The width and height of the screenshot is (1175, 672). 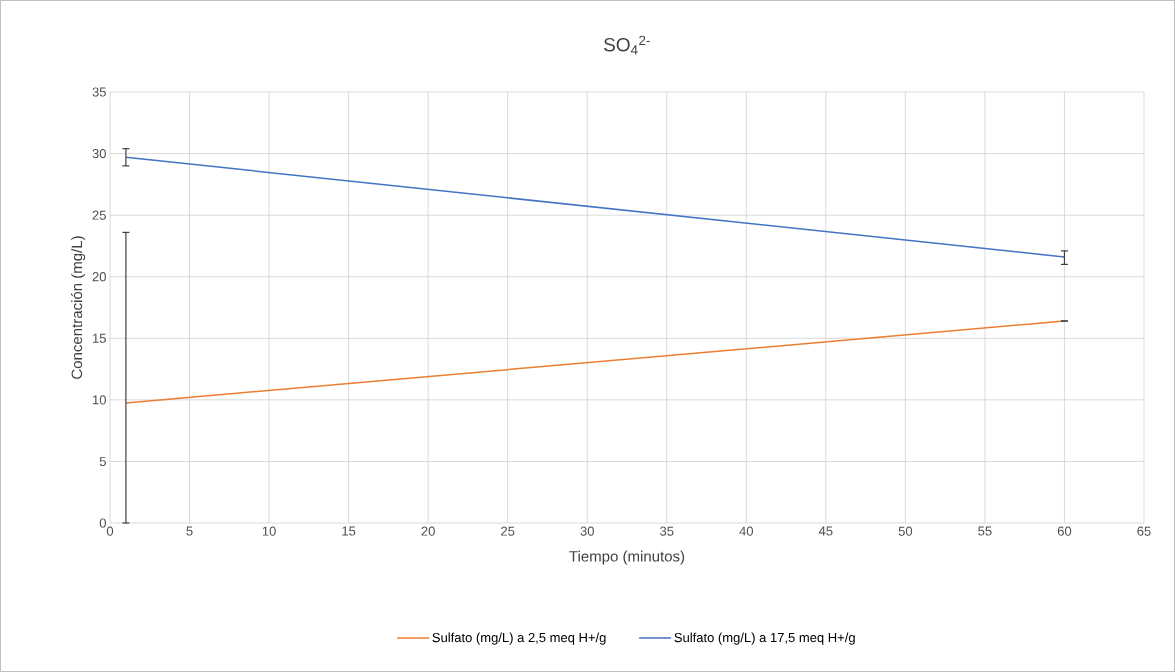 What do you see at coordinates (508, 531) in the screenshot?
I see `x-tick-label: 25` at bounding box center [508, 531].